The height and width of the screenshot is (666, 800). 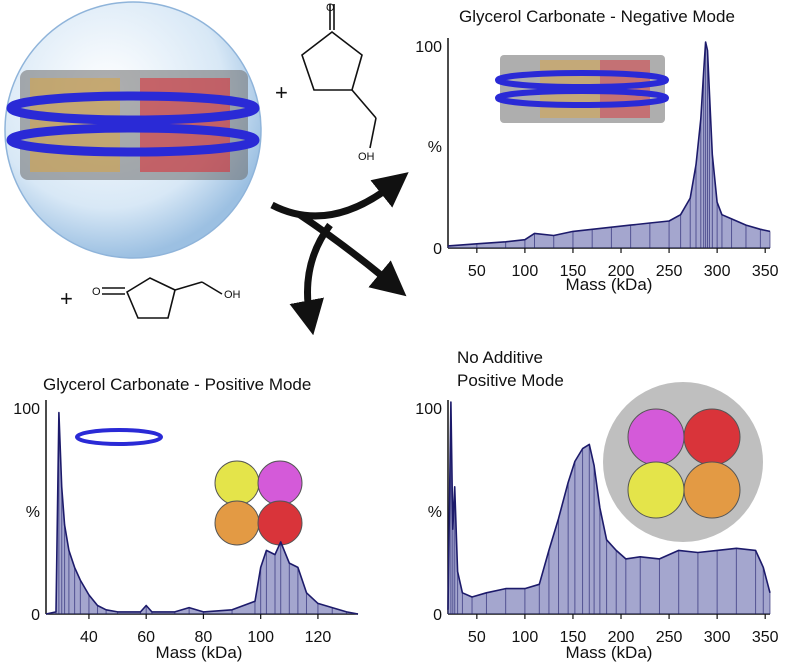 What do you see at coordinates (204, 637) in the screenshot?
I see `x-tick-label: 80` at bounding box center [204, 637].